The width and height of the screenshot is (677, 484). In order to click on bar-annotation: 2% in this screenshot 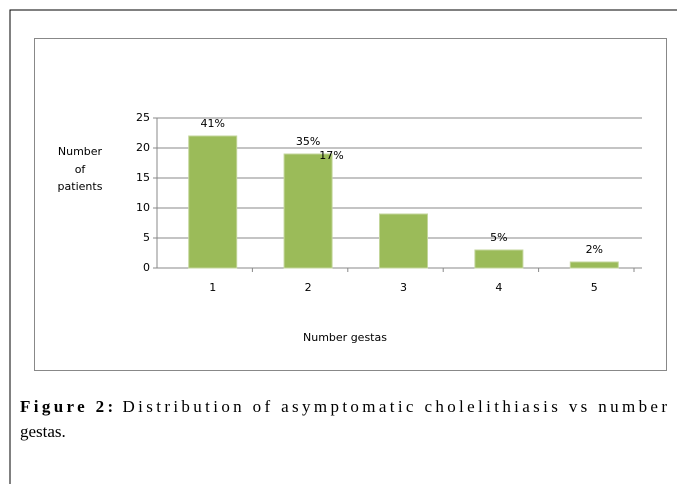, I will do `click(594, 249)`.